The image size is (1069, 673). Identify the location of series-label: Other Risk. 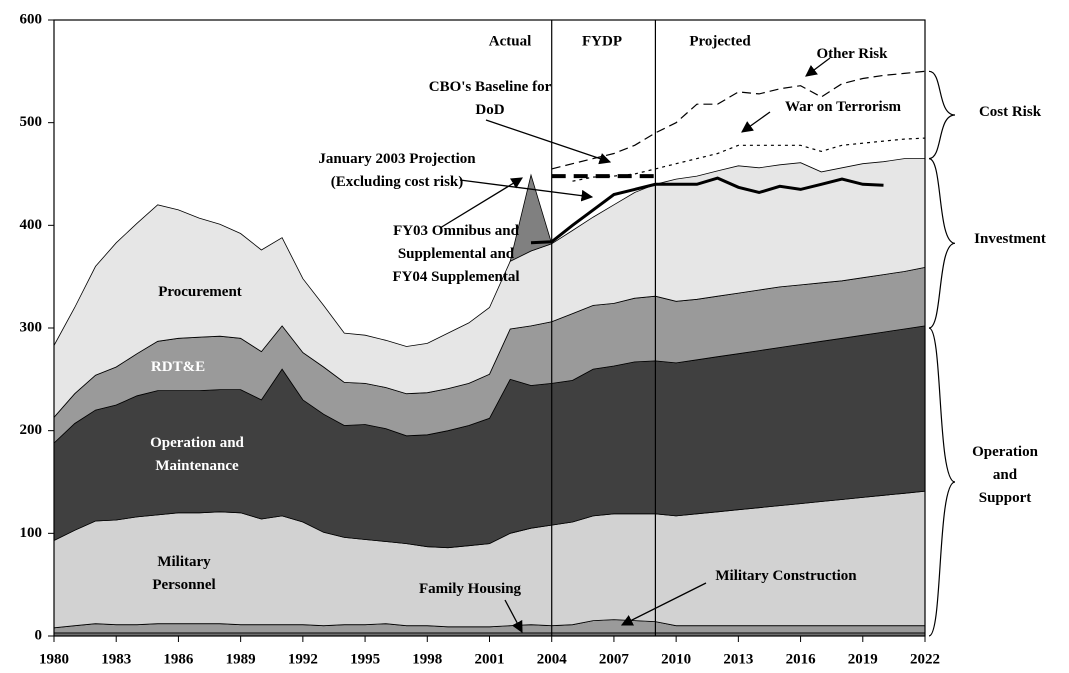
(852, 54).